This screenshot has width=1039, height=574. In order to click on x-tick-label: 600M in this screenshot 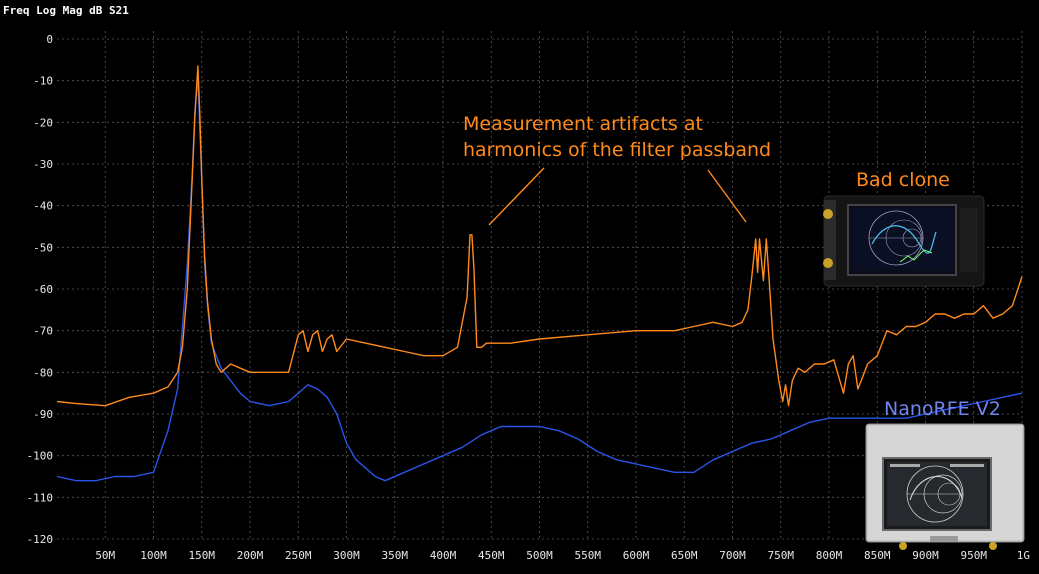, I will do `click(636, 555)`.